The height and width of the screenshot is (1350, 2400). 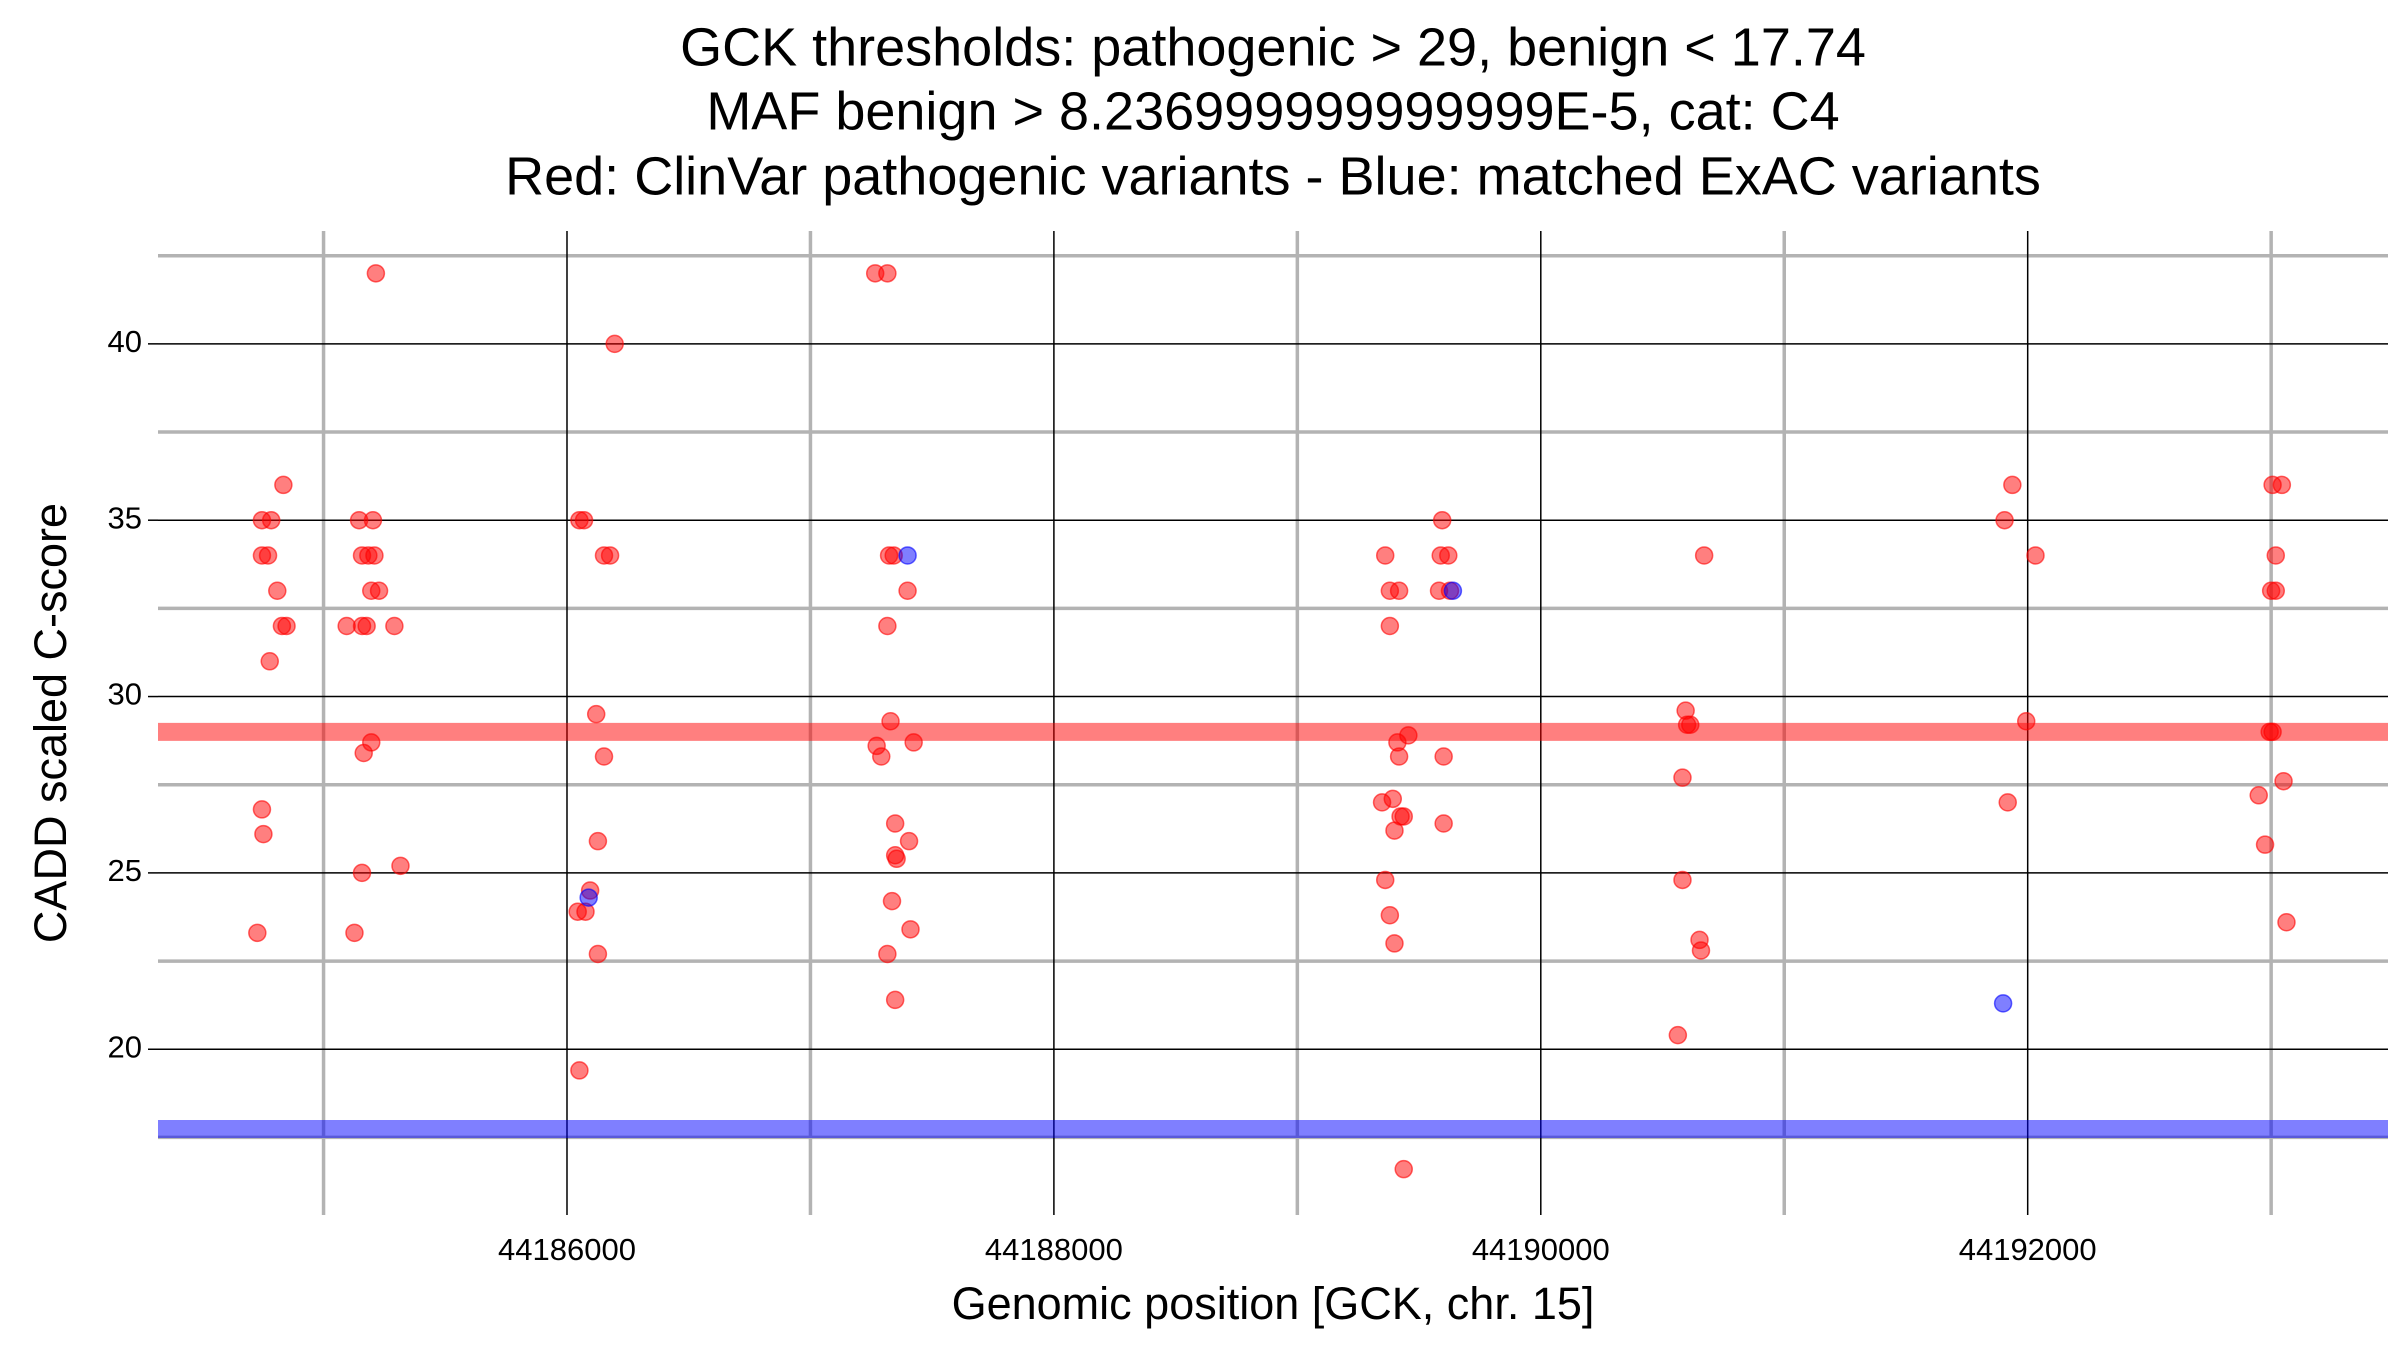 What do you see at coordinates (125, 517) in the screenshot?
I see `y-tick-label: 35` at bounding box center [125, 517].